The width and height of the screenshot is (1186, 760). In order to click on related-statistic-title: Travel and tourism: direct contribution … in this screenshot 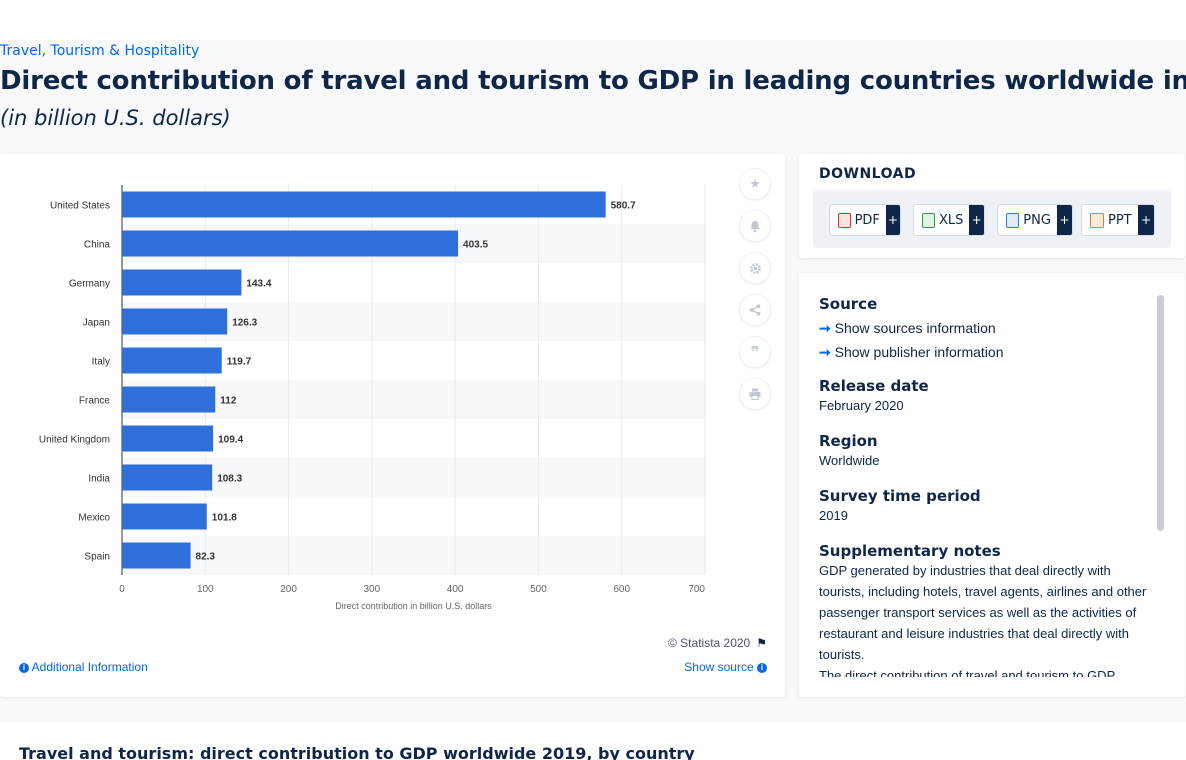, I will do `click(357, 752)`.